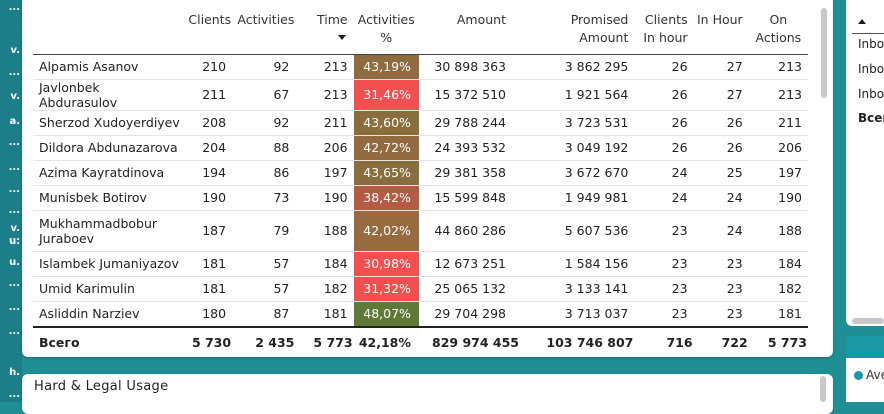 The image size is (884, 414). I want to click on header-activities-pct-line2: %, so click(386, 37).